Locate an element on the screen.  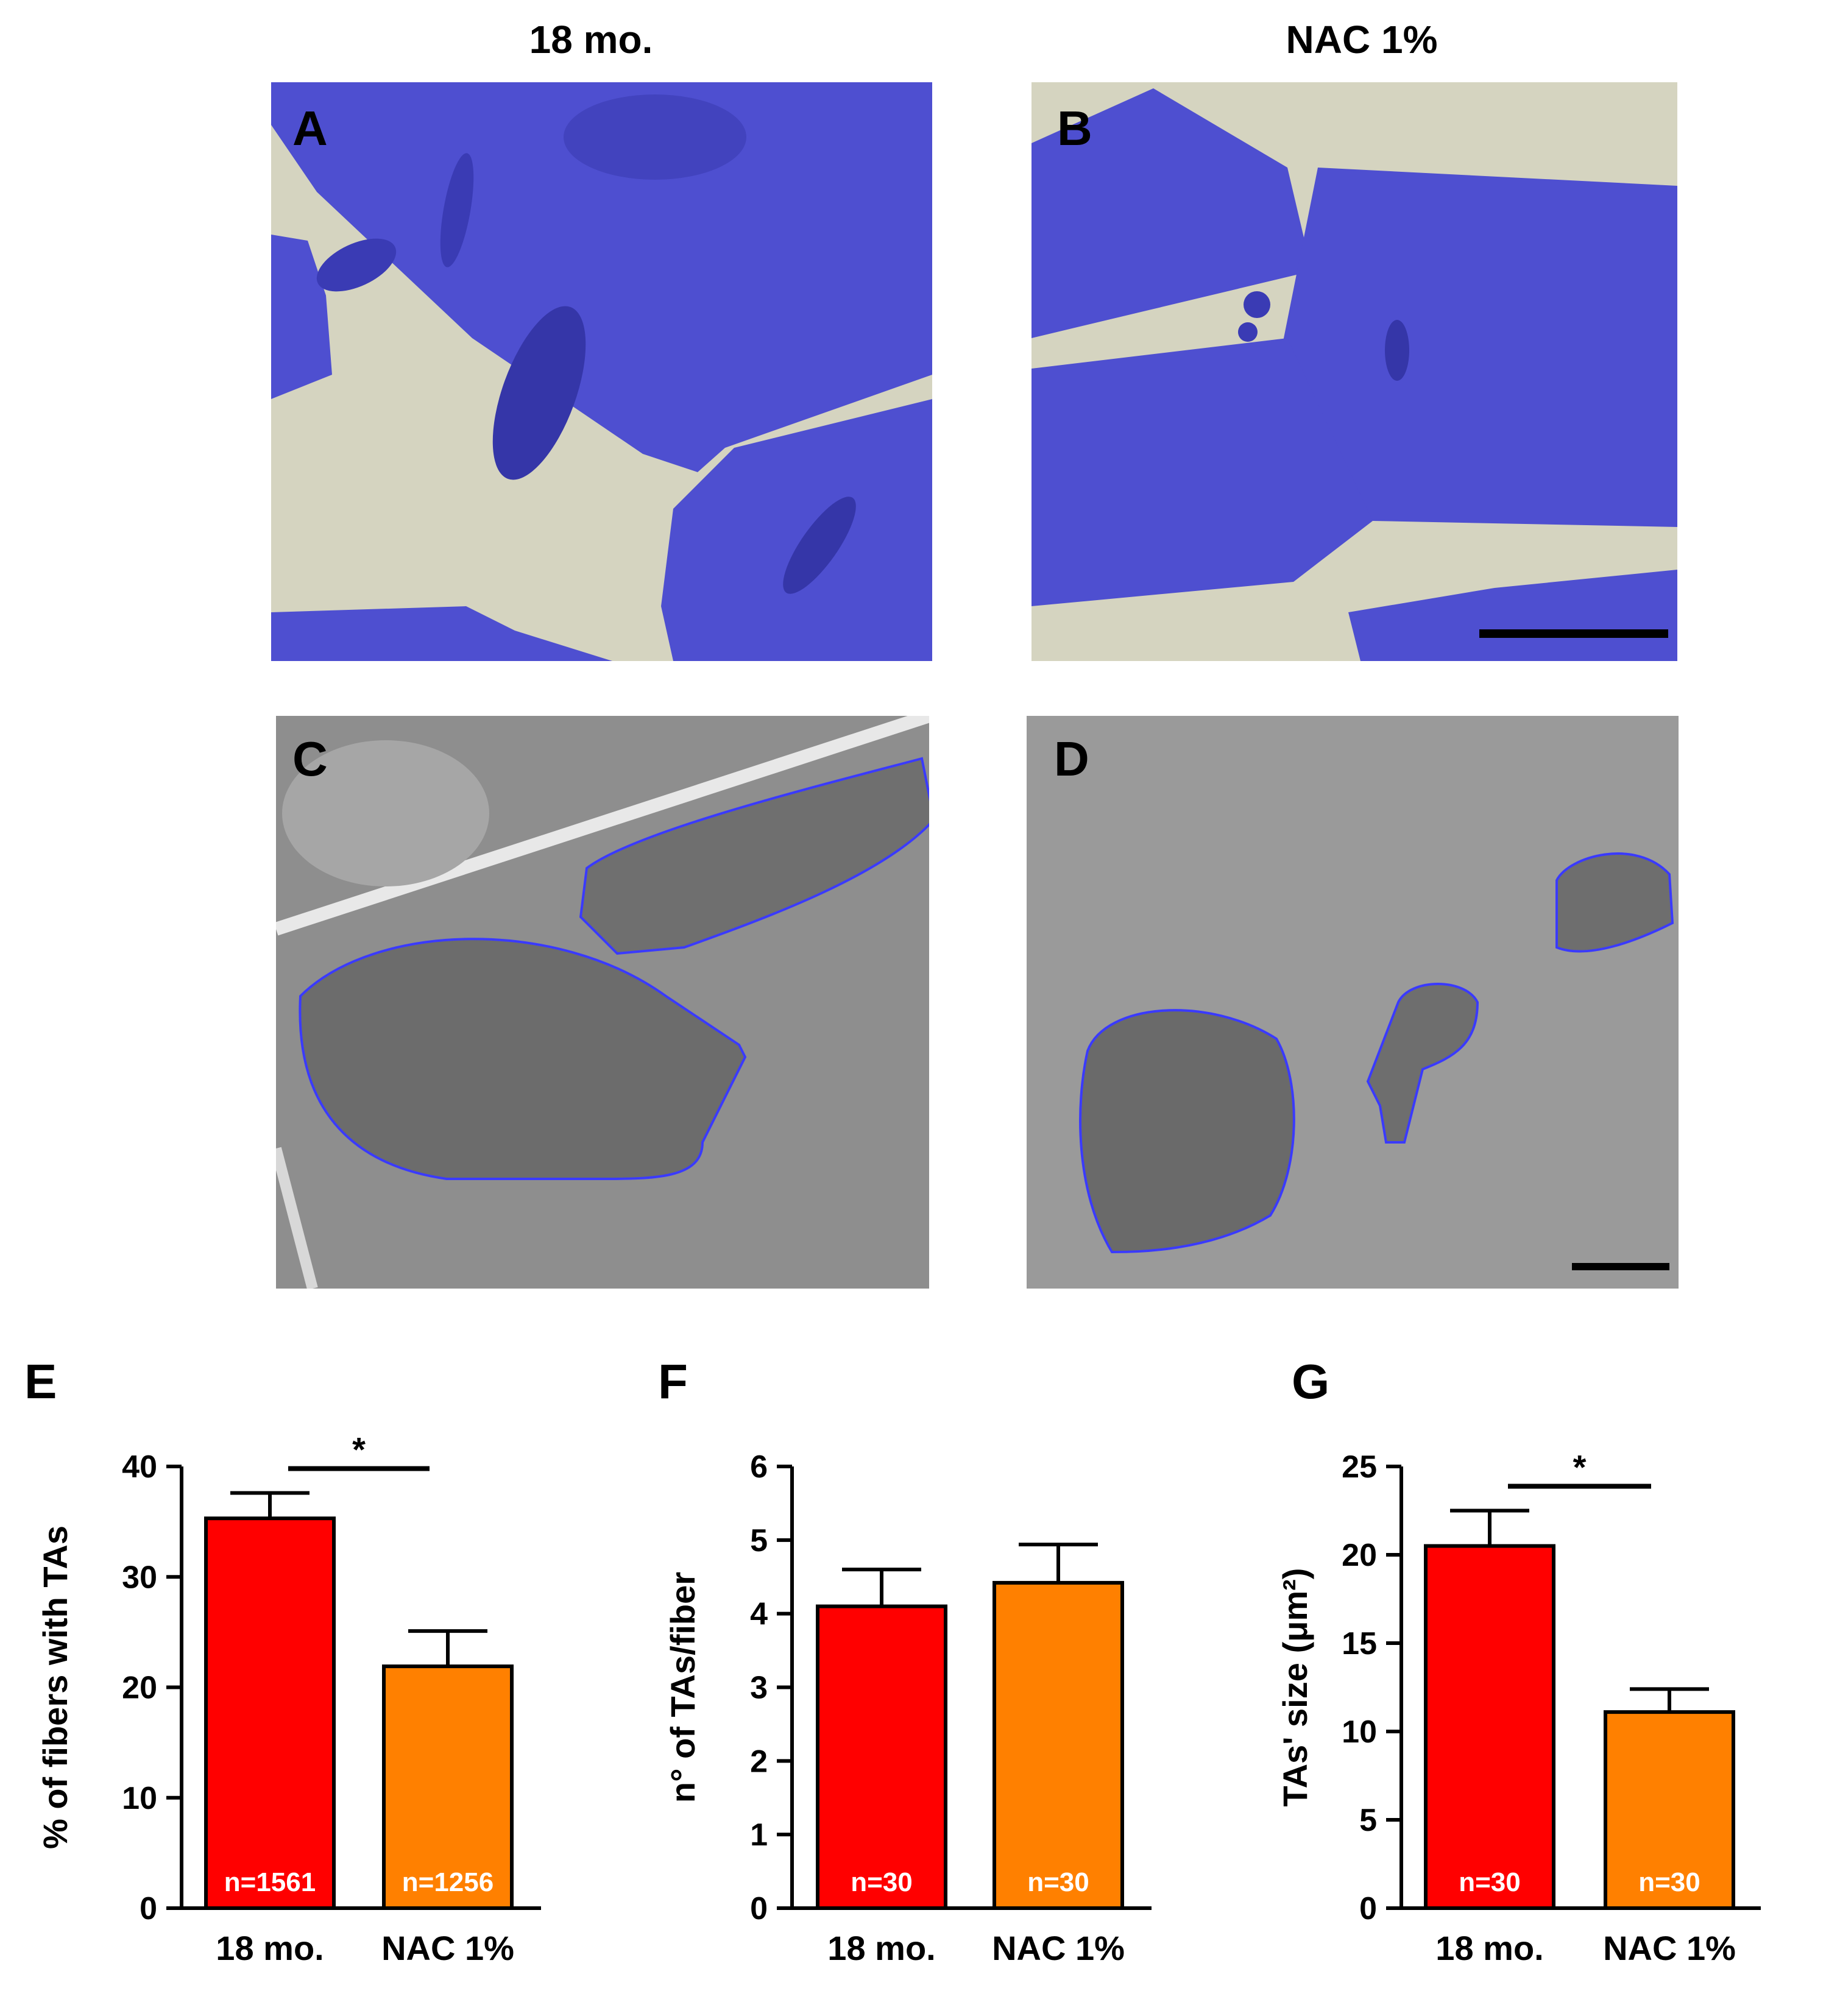
y-axis-label: n° of TAs/fiber is located at coordinates (682, 1688).